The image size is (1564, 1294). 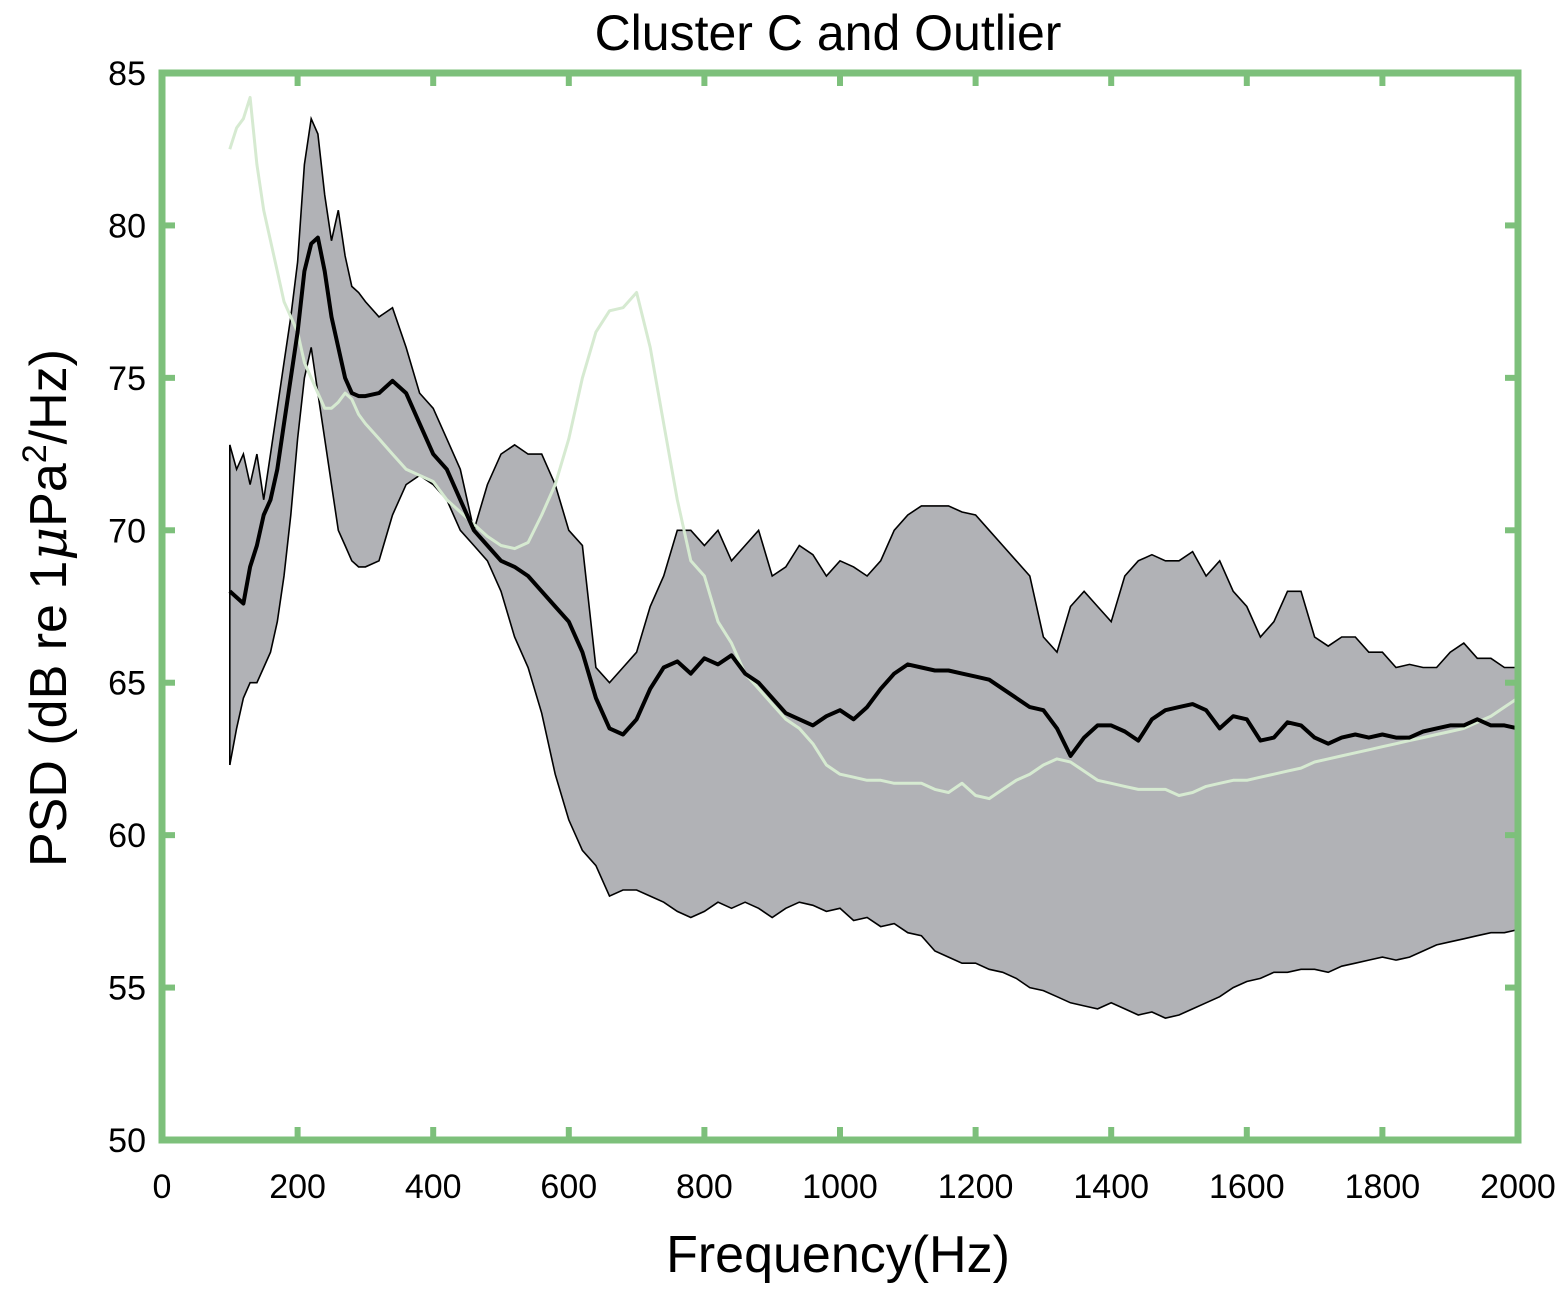 What do you see at coordinates (840, 1187) in the screenshot?
I see `x-tick-label: 1000` at bounding box center [840, 1187].